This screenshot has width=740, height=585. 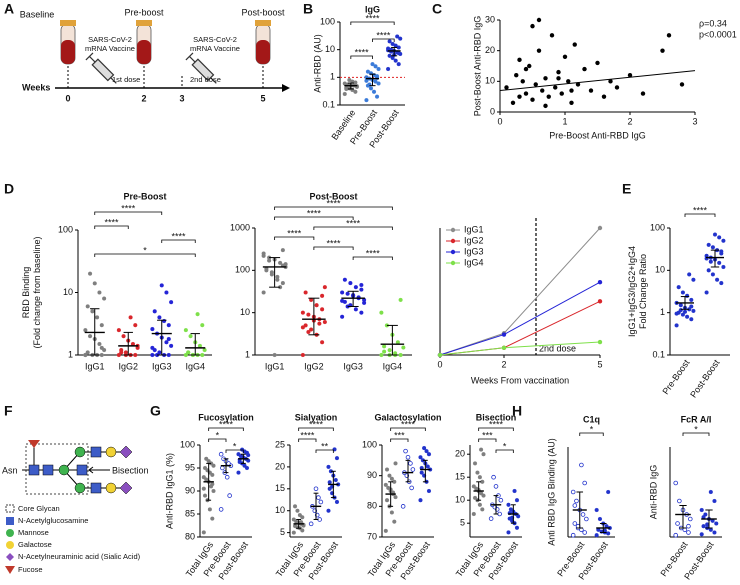 What do you see at coordinates (144, 12) in the screenshot?
I see `timepoint-label: Pre-boost` at bounding box center [144, 12].